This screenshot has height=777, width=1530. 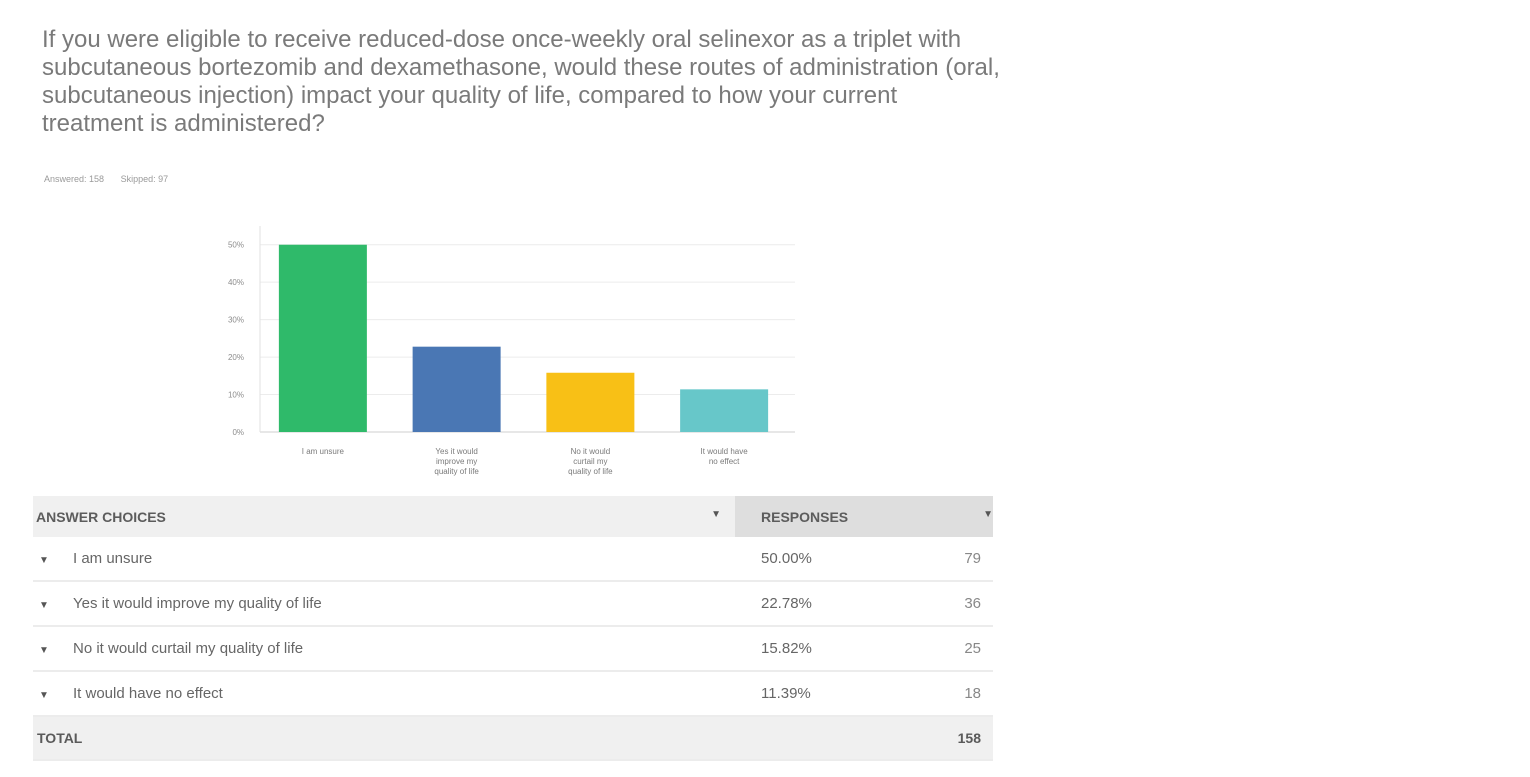 I want to click on choice-label: I am unsure, so click(x=113, y=558).